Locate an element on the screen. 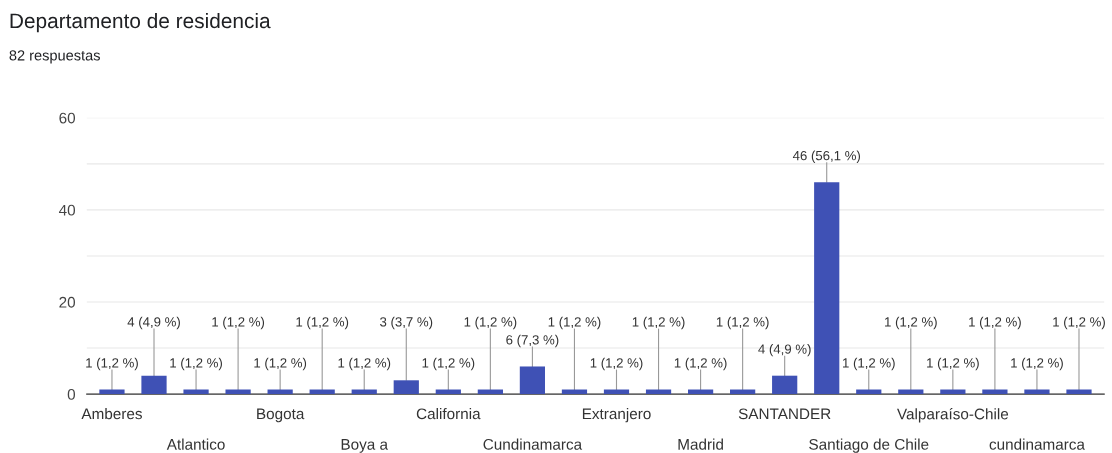 This screenshot has width=1112, height=453. data-label: 3 (3,7 %) is located at coordinates (406, 323).